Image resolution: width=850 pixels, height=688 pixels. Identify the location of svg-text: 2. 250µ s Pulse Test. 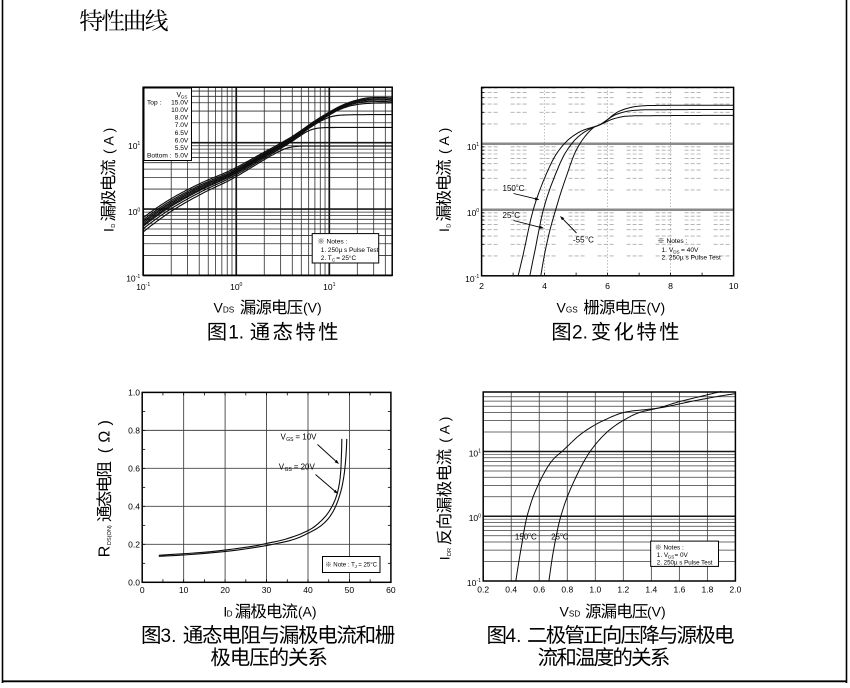
(685, 563).